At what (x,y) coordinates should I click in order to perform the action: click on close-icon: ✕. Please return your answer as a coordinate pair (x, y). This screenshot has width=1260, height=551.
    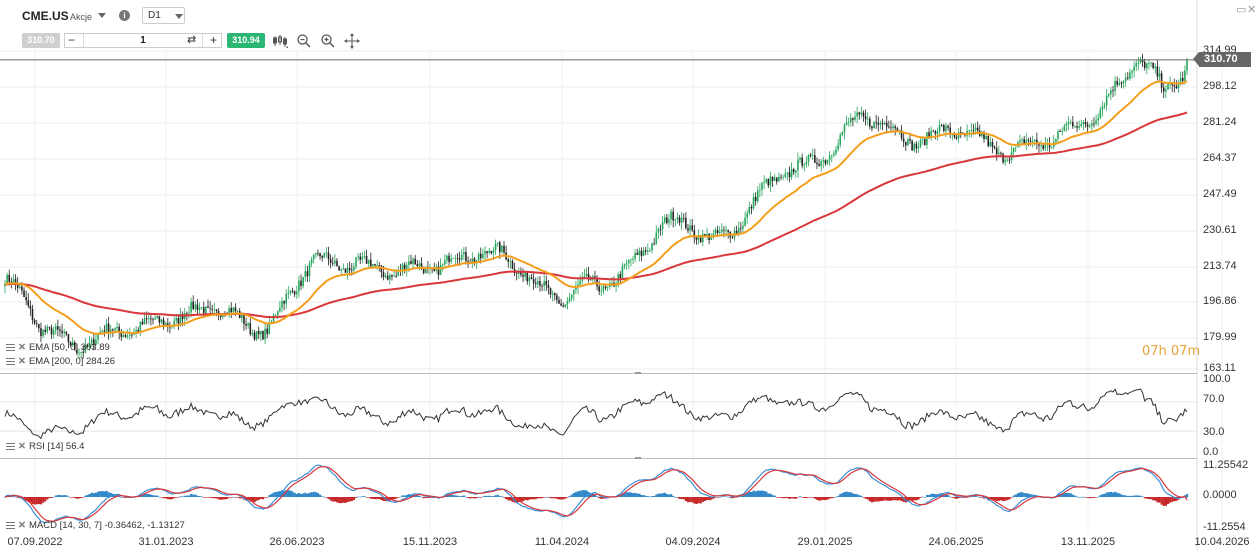
    Looking at the image, I should click on (1252, 10).